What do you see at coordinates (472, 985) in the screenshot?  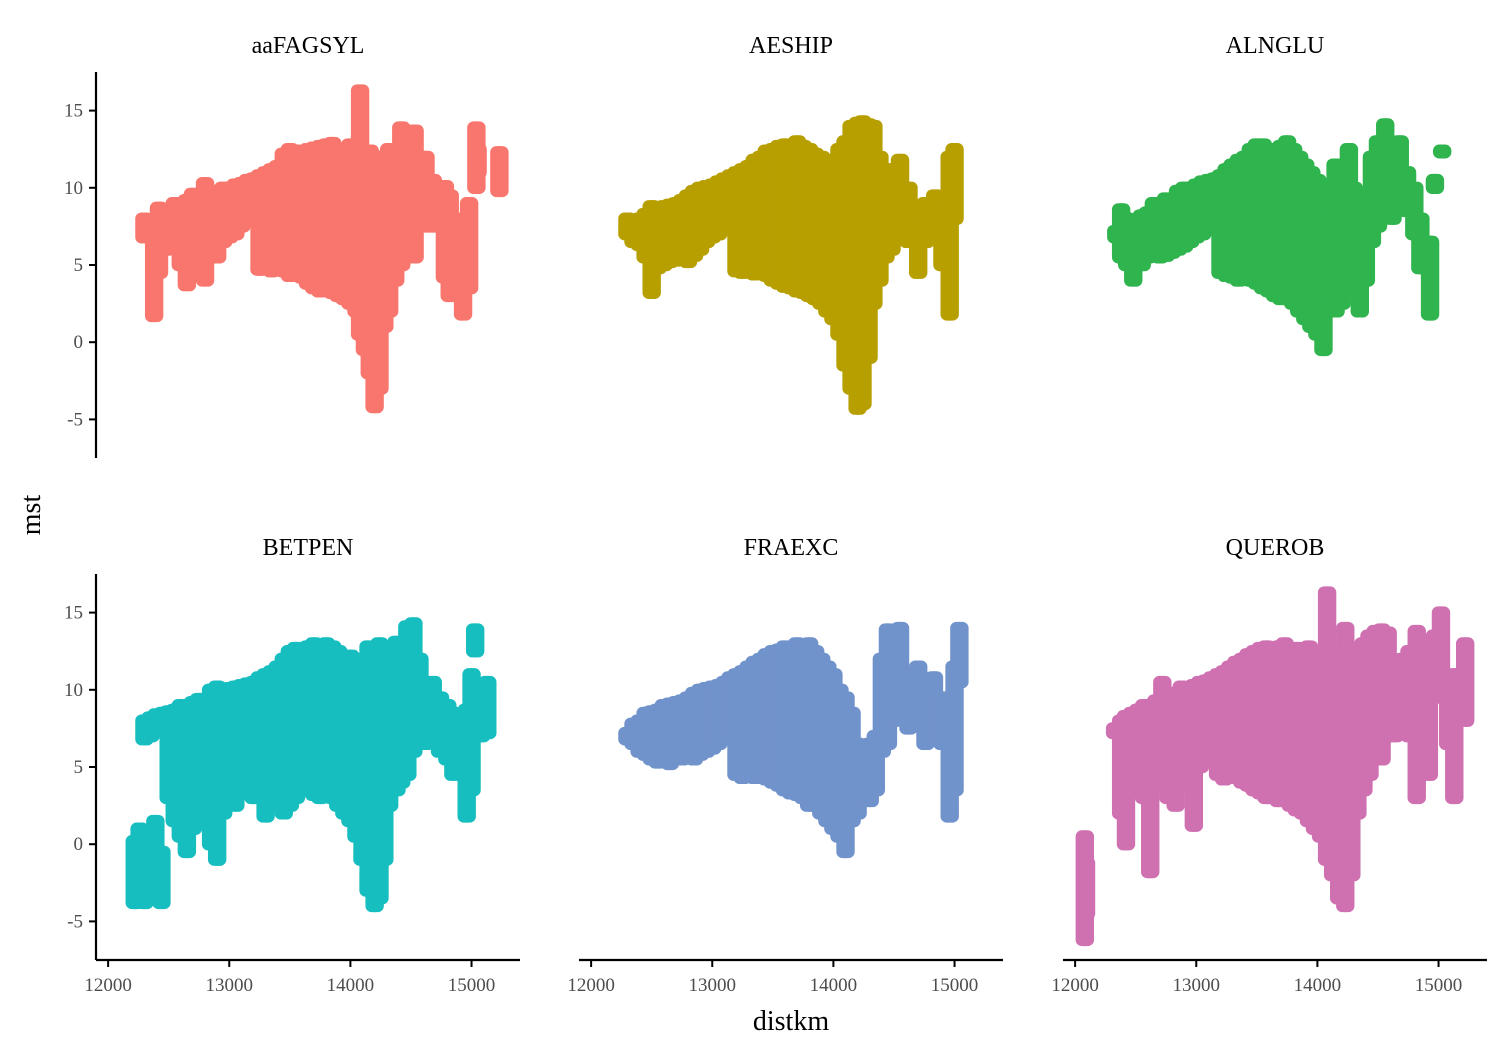 I see `x-tick-label: 15000` at bounding box center [472, 985].